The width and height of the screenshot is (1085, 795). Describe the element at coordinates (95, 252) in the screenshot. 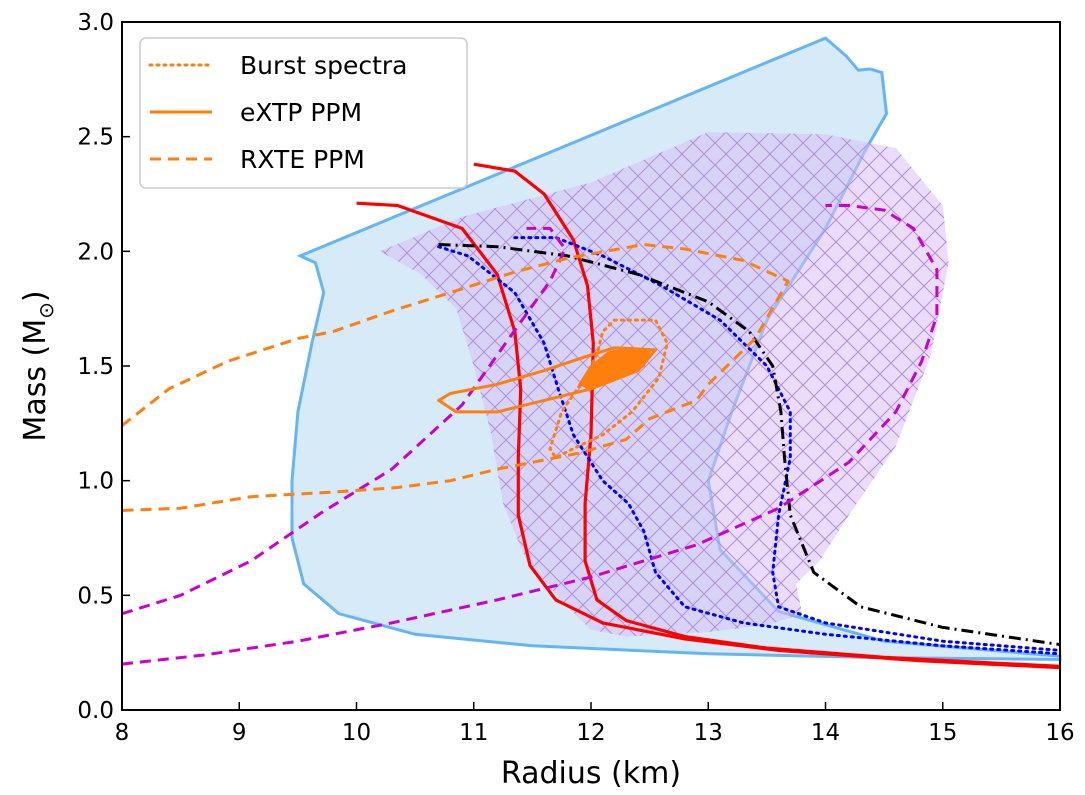

I see `y-tick-label: 2.0` at that location.